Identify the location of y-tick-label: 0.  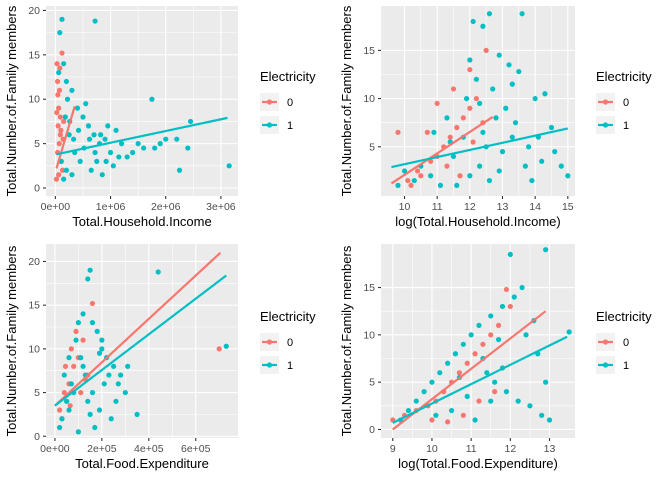
(37, 437).